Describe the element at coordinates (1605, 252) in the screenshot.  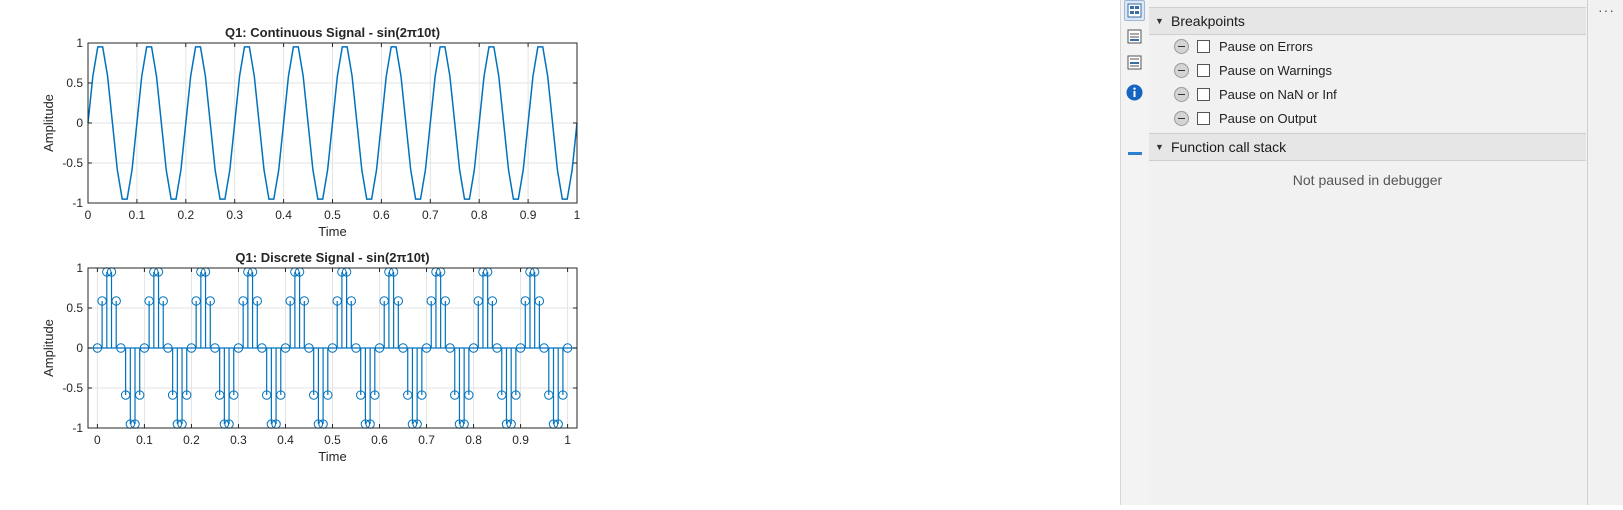
I see `more-panel: ···` at that location.